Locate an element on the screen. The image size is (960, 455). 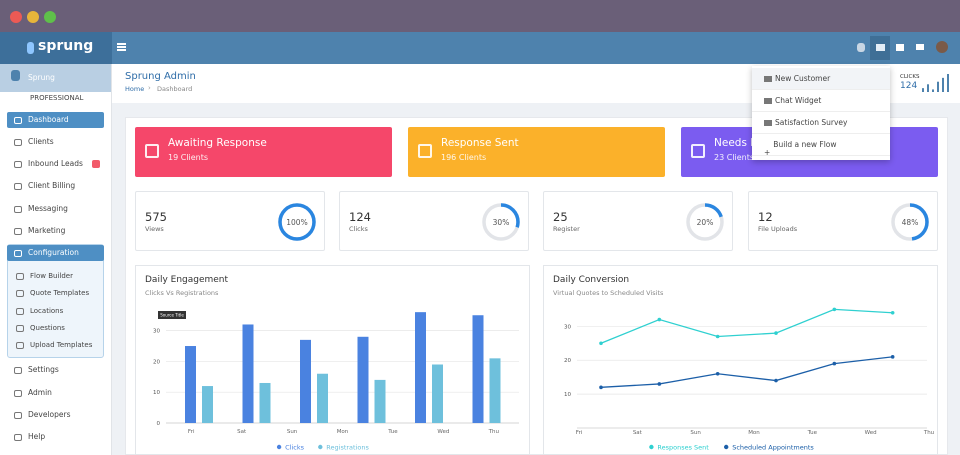
y-tick-label: 20 is located at coordinates (156, 362).